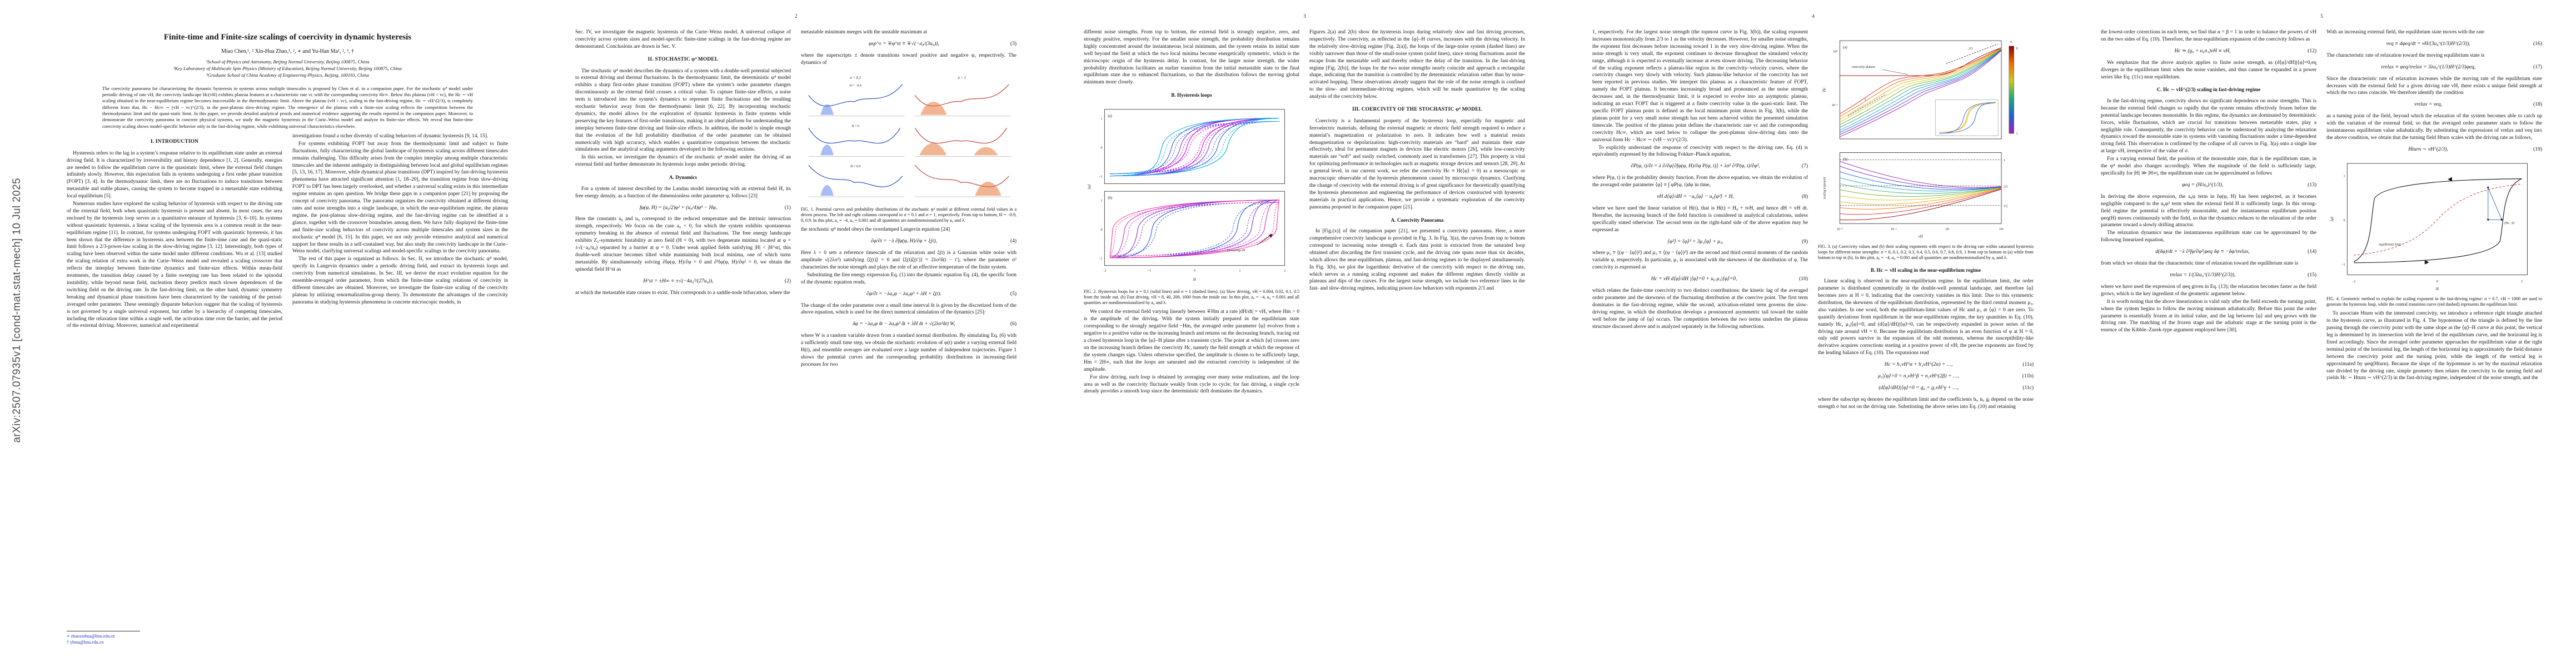 The width and height of the screenshot is (2576, 667). What do you see at coordinates (1186, 195) in the screenshot?
I see `figure-2-plot: (a) (b)` at bounding box center [1186, 195].